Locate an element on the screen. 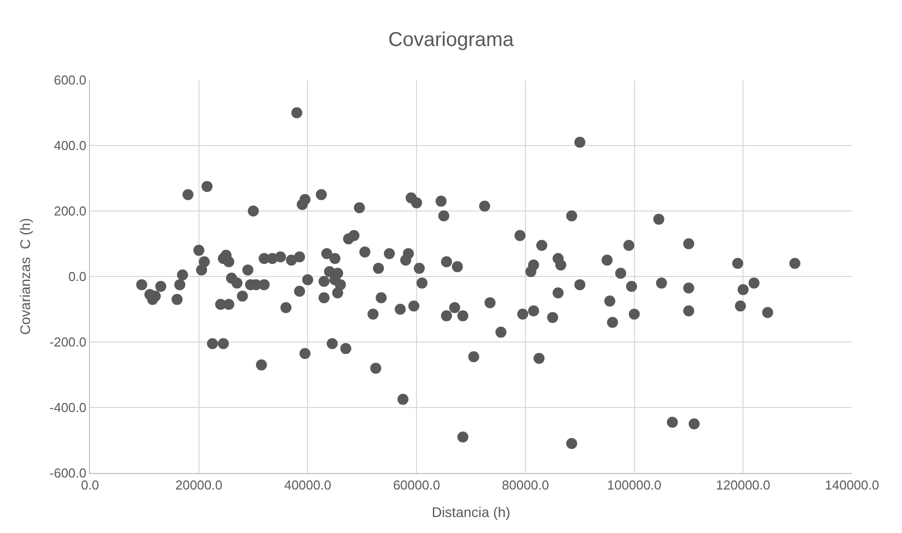 Image resolution: width=902 pixels, height=533 pixels. x-tick-label: 100000.0 is located at coordinates (634, 485).